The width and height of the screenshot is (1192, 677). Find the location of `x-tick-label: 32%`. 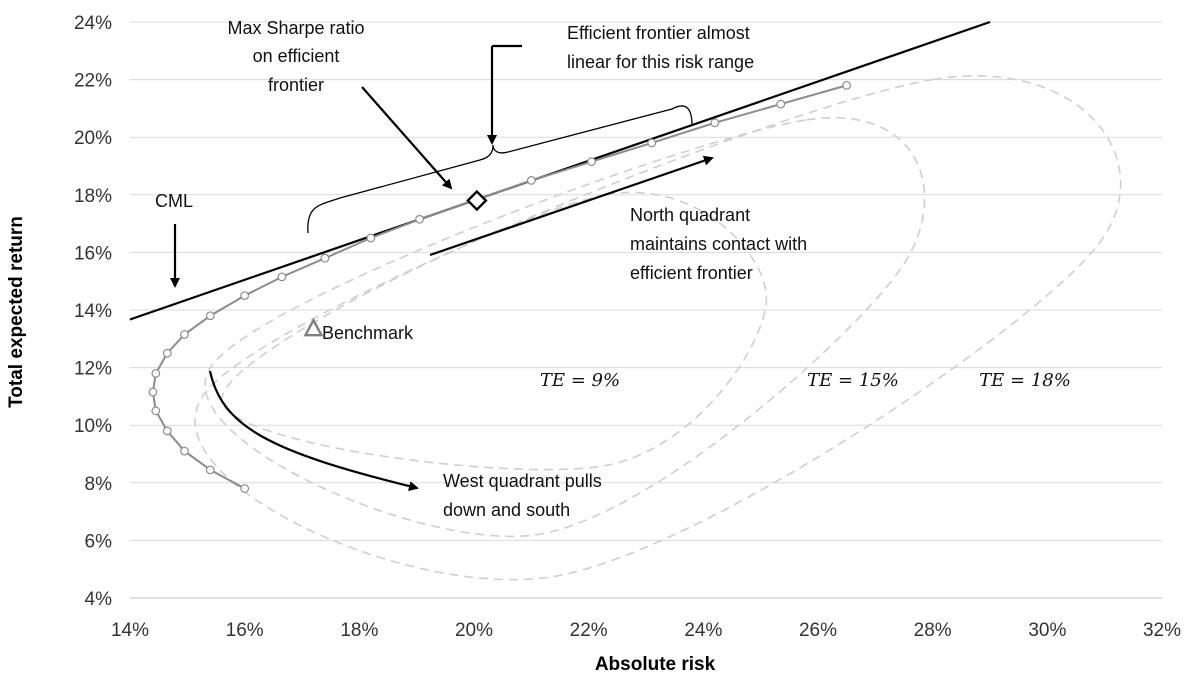

x-tick-label: 32% is located at coordinates (1162, 630).